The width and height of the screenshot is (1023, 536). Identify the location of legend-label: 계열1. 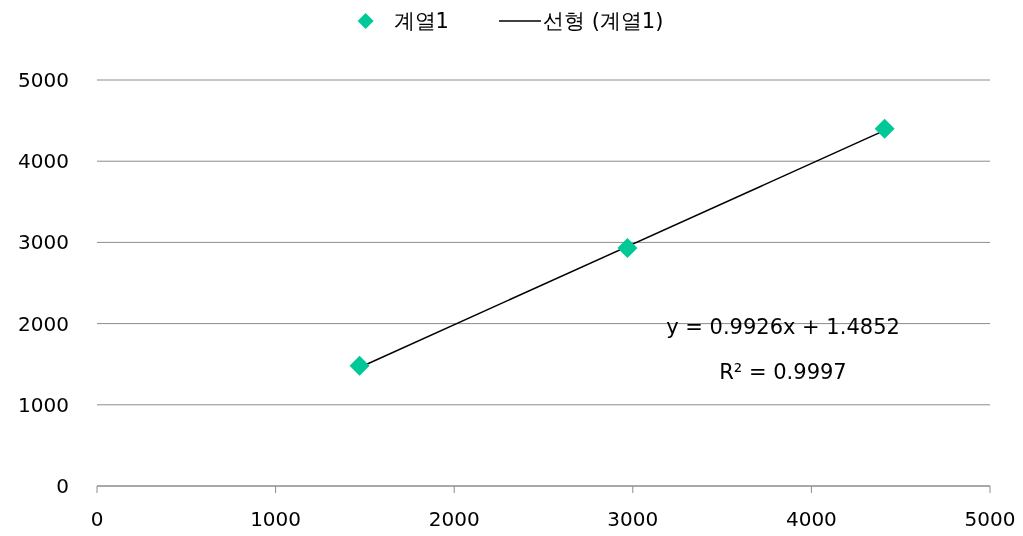
(421, 21).